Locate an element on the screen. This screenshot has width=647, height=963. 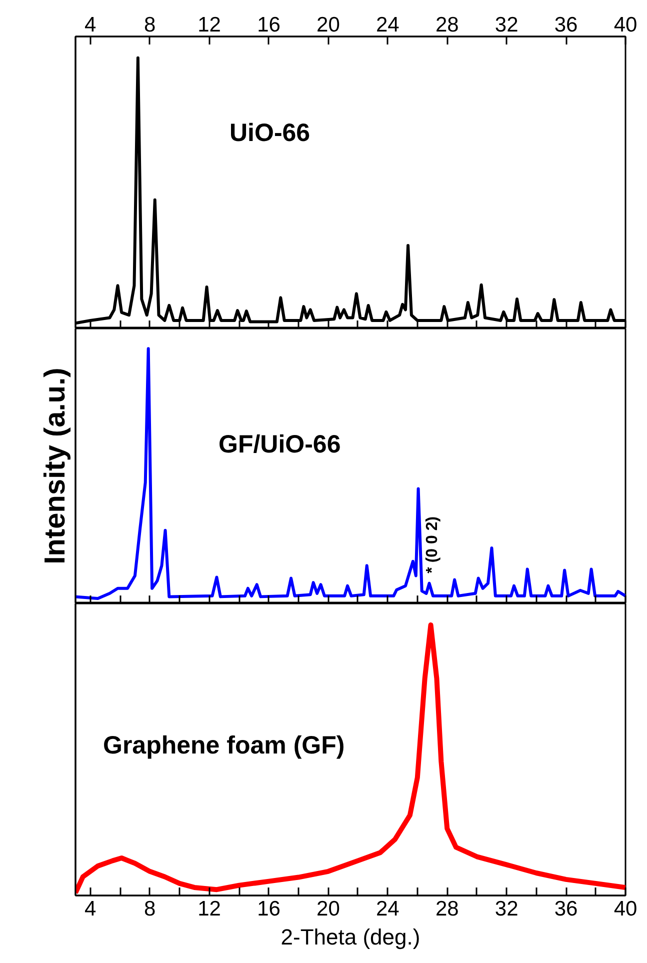
x2-tick-label: 4 is located at coordinates (90, 25).